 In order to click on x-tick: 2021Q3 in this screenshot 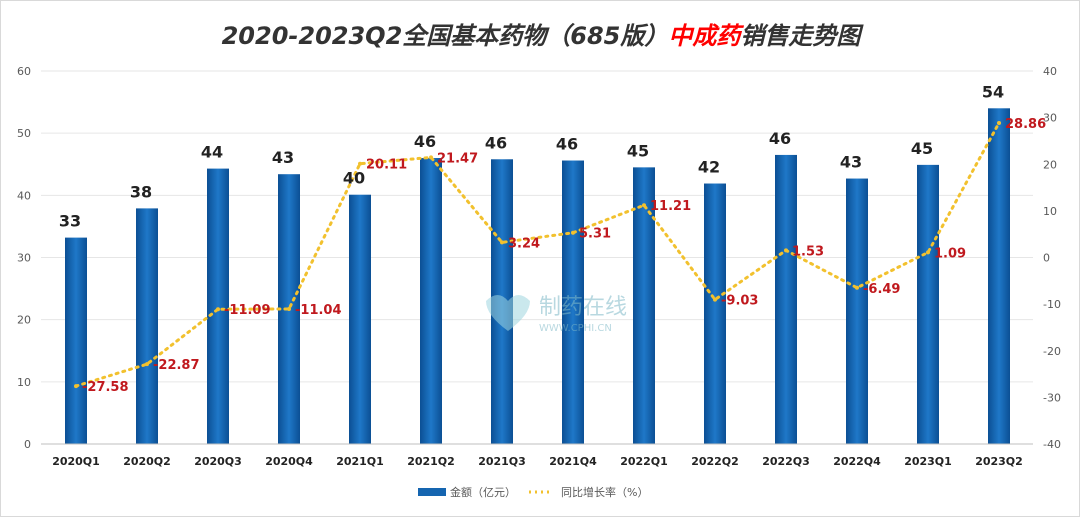, I will do `click(502, 461)`.